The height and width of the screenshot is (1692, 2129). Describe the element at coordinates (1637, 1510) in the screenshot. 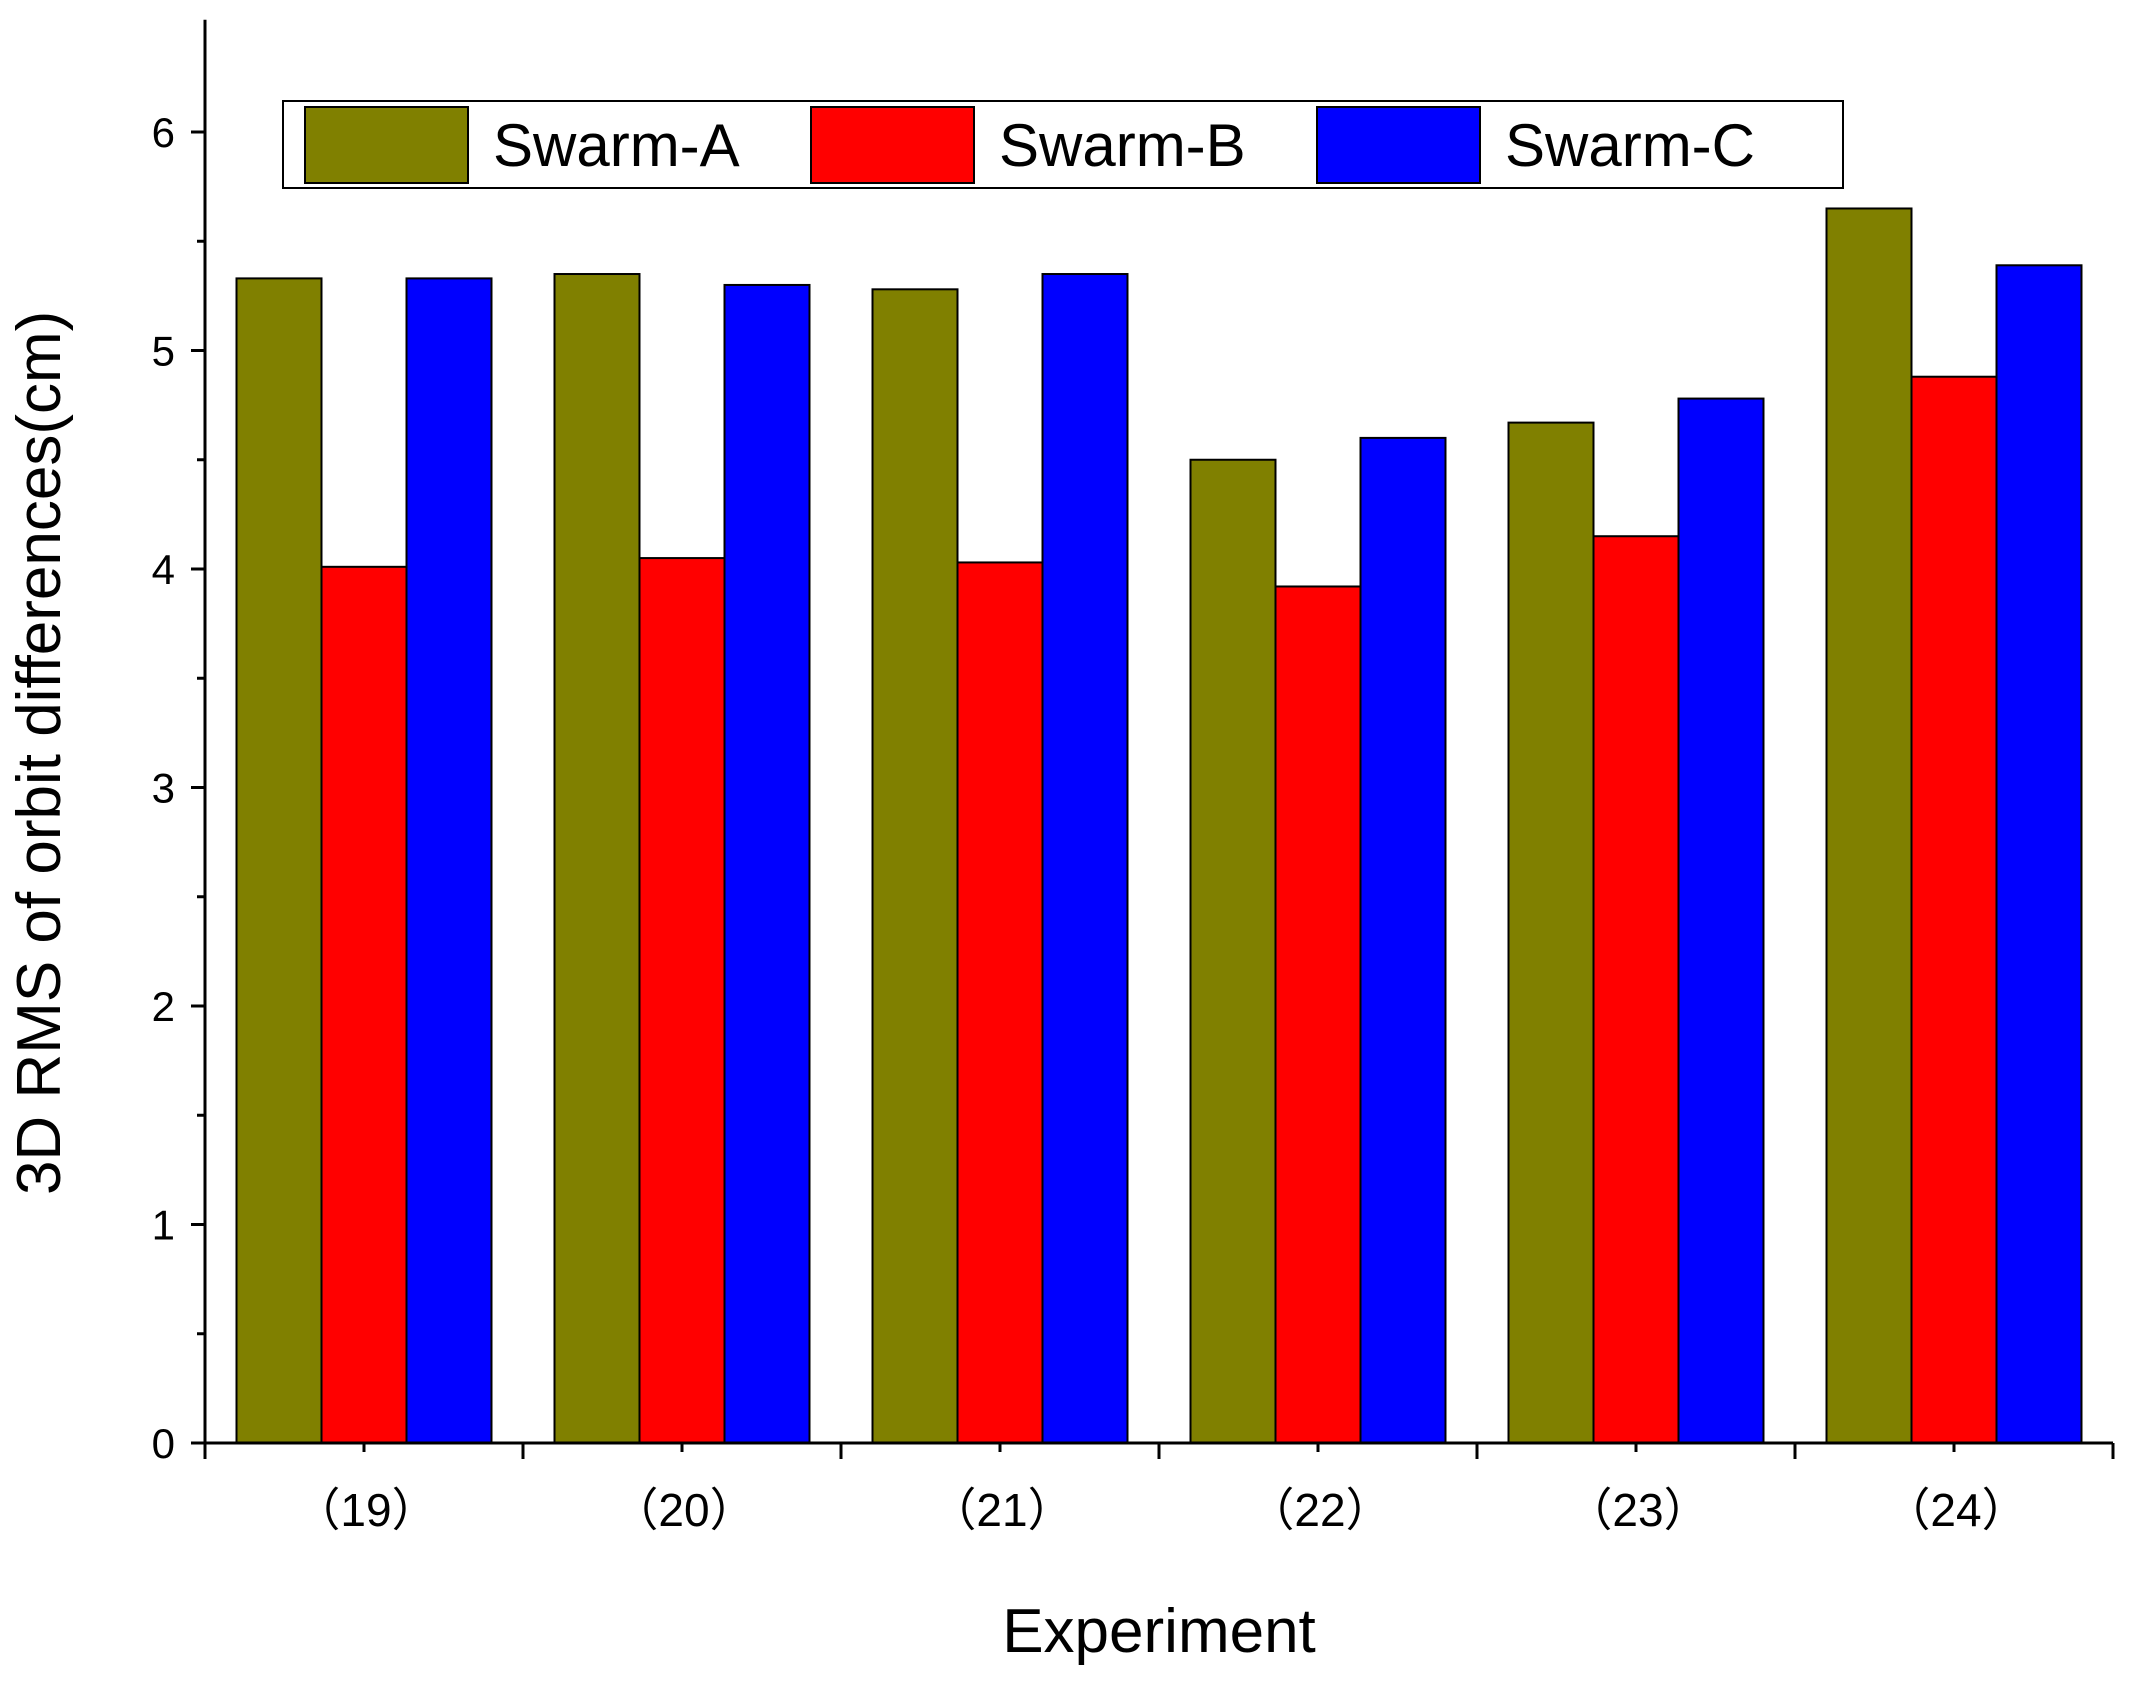

I see `x-tick-label: （23）` at that location.